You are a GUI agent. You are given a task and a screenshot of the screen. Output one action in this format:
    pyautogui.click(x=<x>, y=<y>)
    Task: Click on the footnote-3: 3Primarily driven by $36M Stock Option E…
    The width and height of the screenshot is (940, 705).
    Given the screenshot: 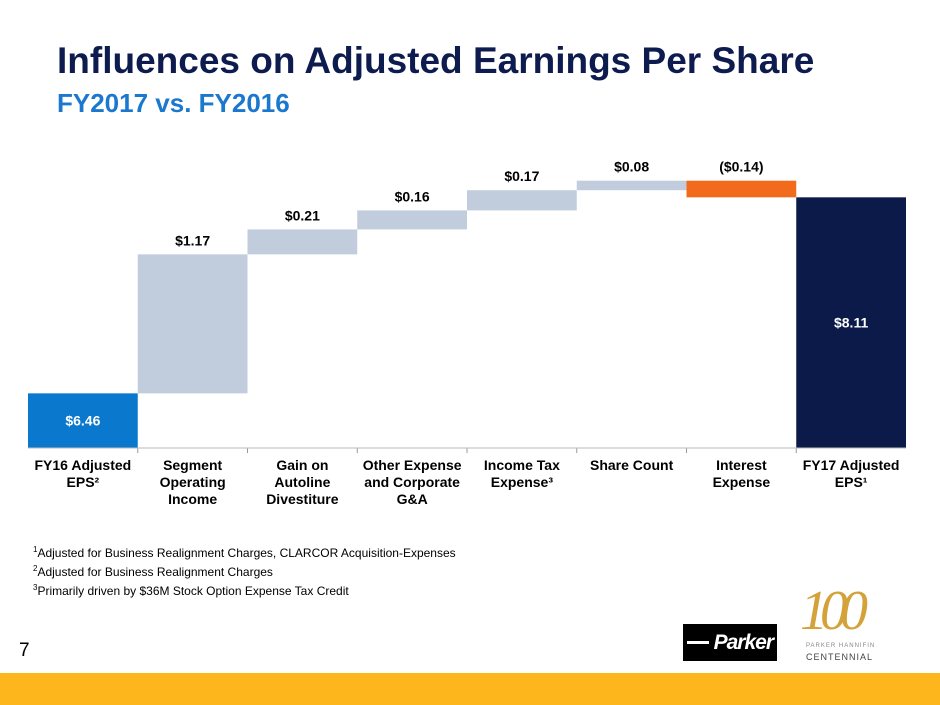 What is the action you would take?
    pyautogui.click(x=191, y=589)
    